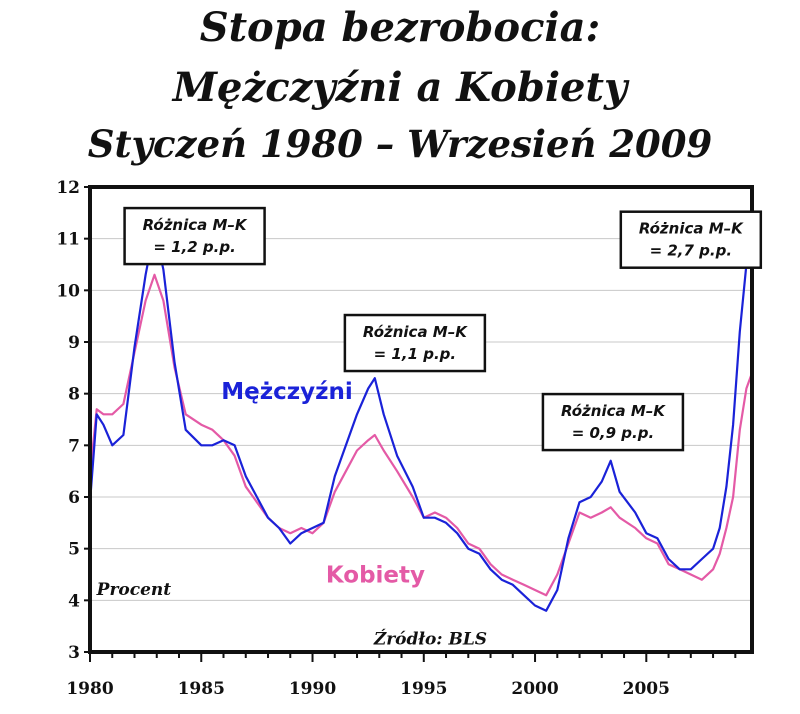 The image size is (800, 714). I want to click on x-tick-label: 1985, so click(201, 689).